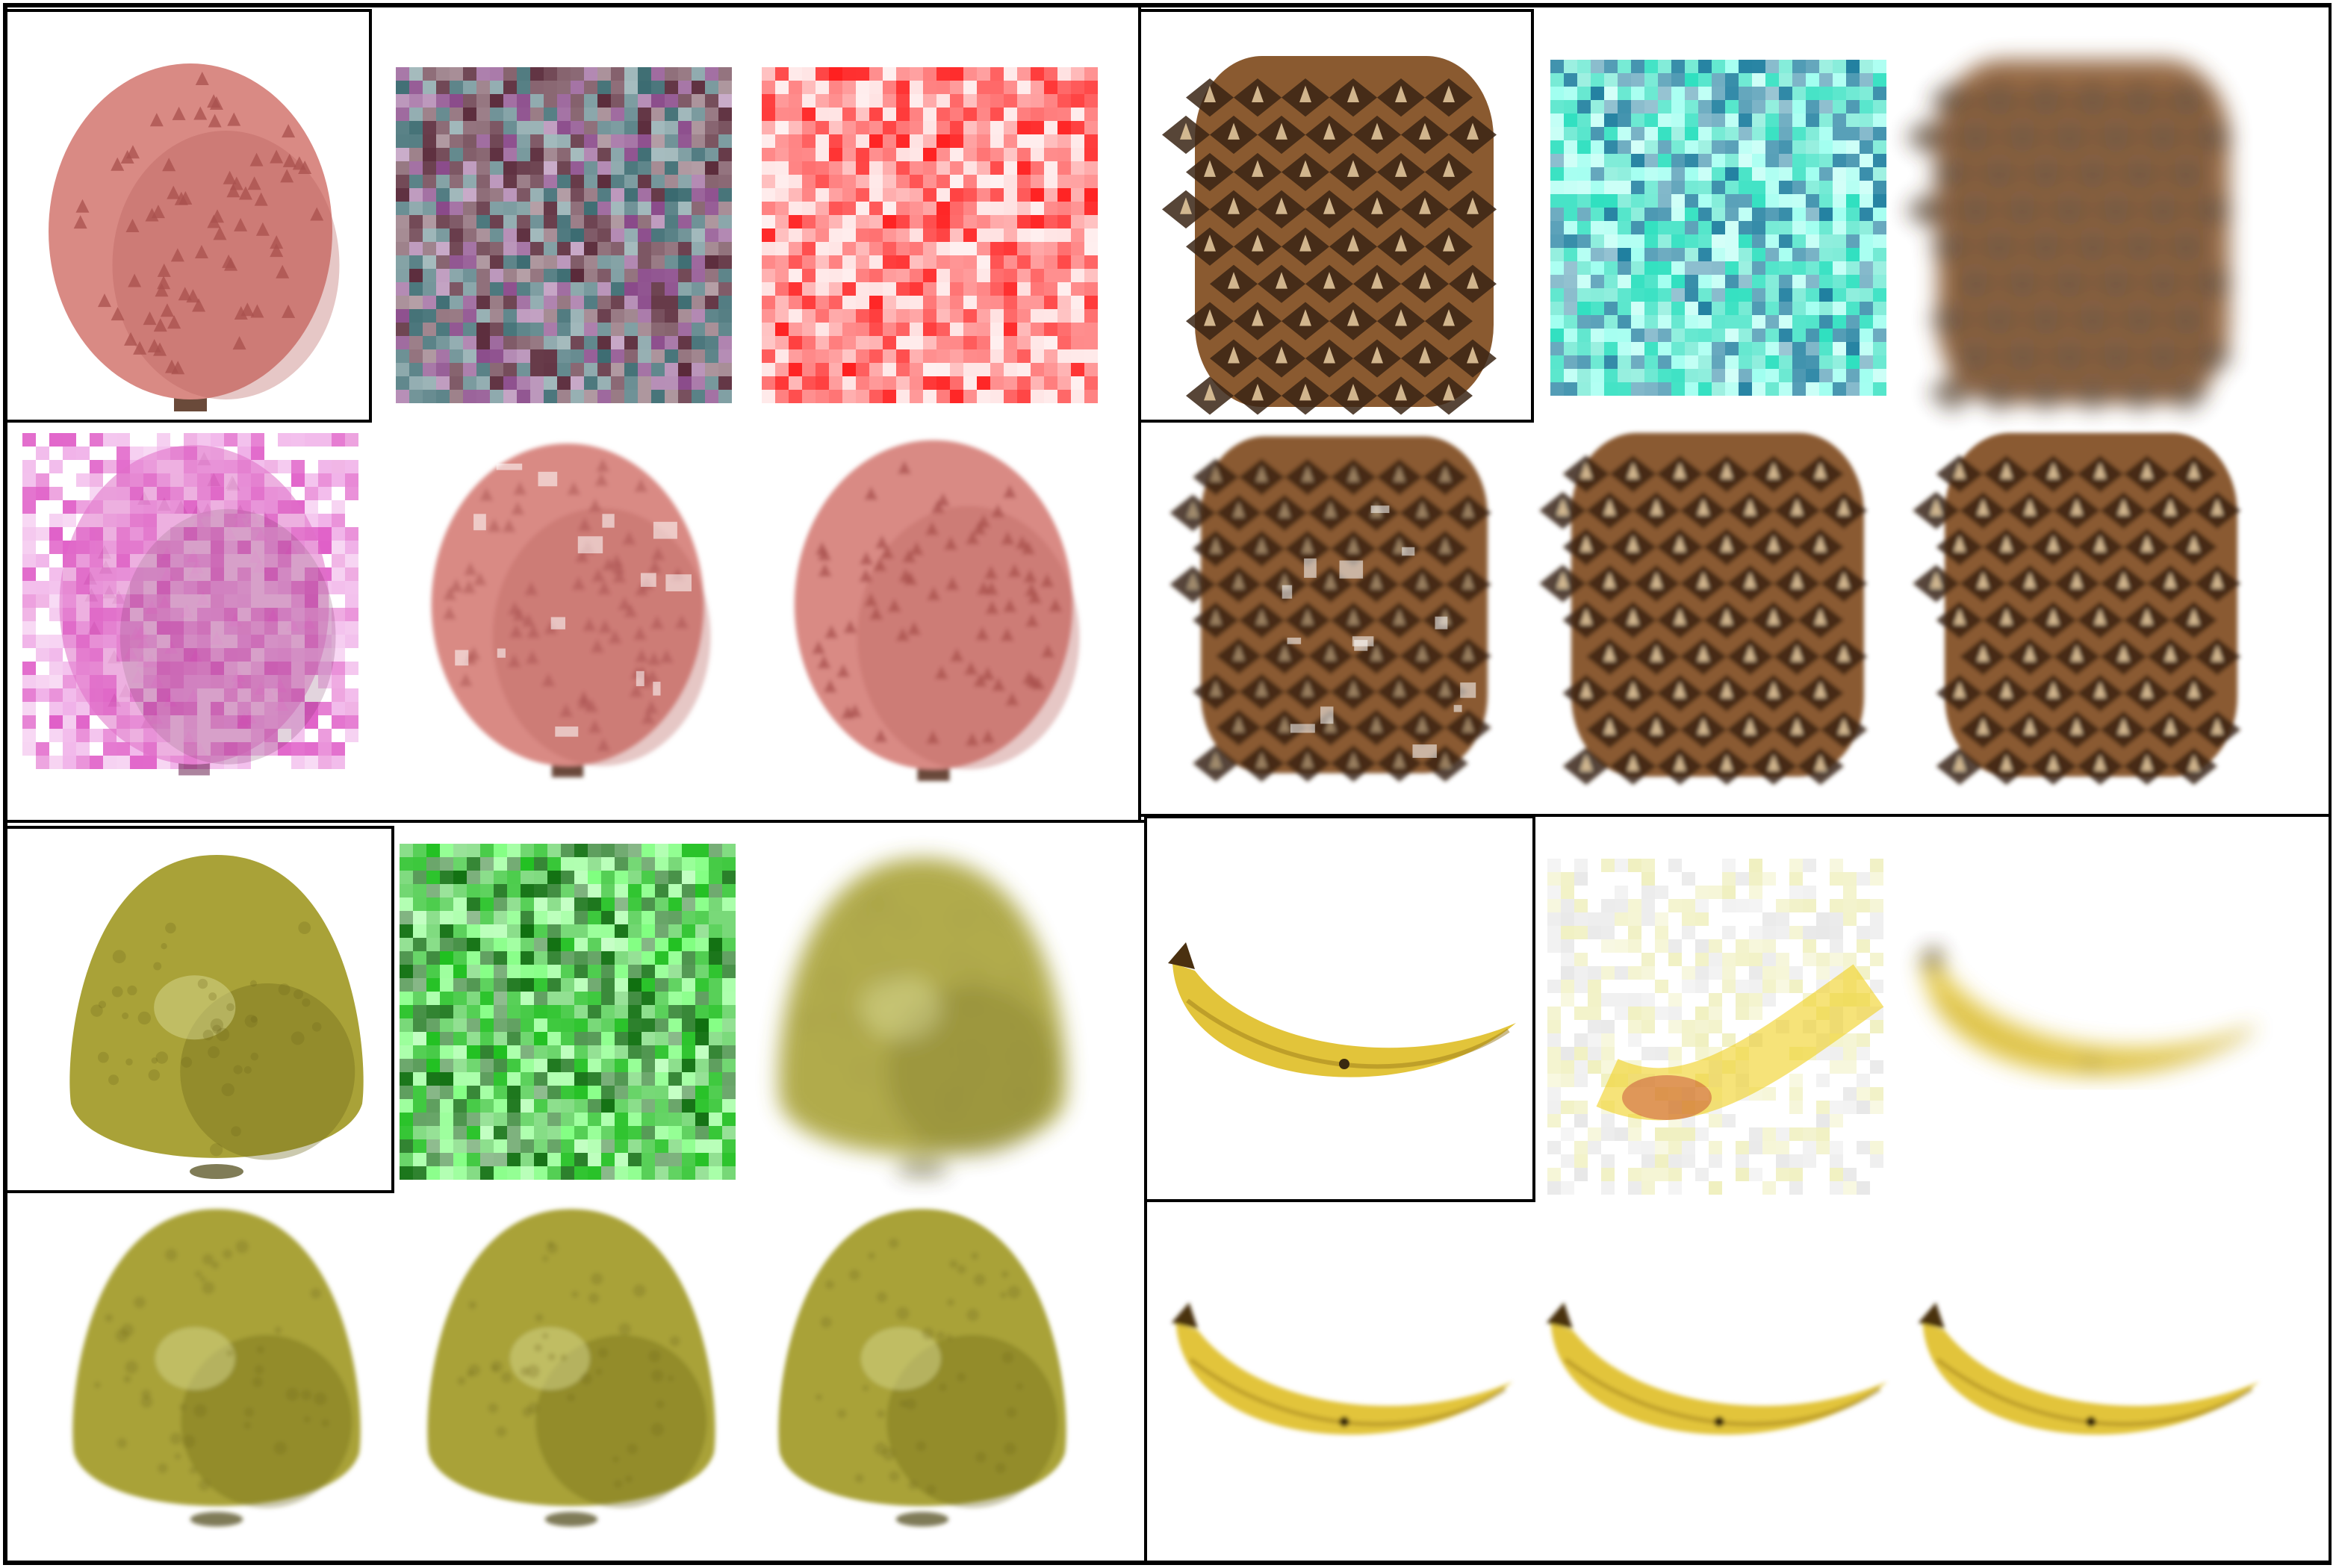 Image resolution: width=2336 pixels, height=1568 pixels. What do you see at coordinates (922, 1017) in the screenshot?
I see `guava-tile-blurry` at bounding box center [922, 1017].